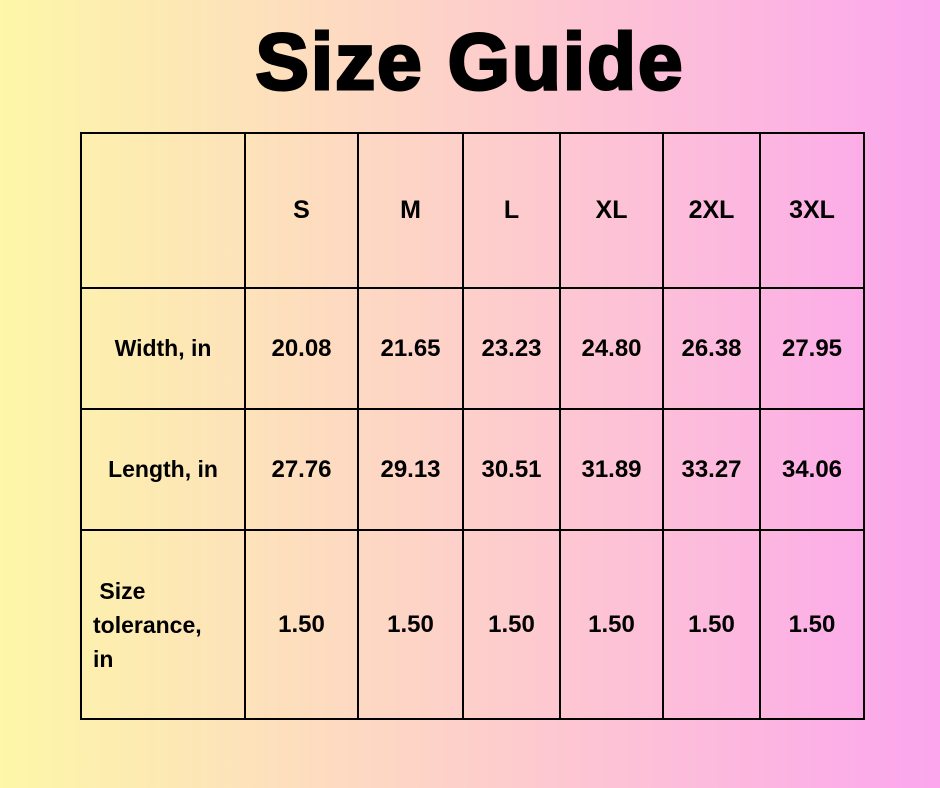 Image resolution: width=940 pixels, height=788 pixels. I want to click on header-cell-l: L, so click(511, 210).